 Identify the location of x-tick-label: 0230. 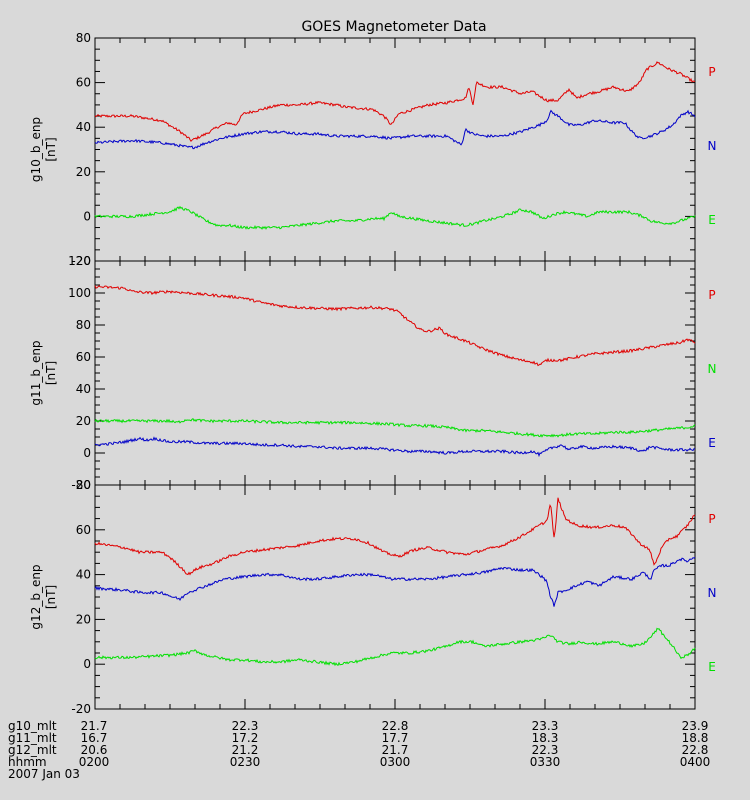
(245, 762).